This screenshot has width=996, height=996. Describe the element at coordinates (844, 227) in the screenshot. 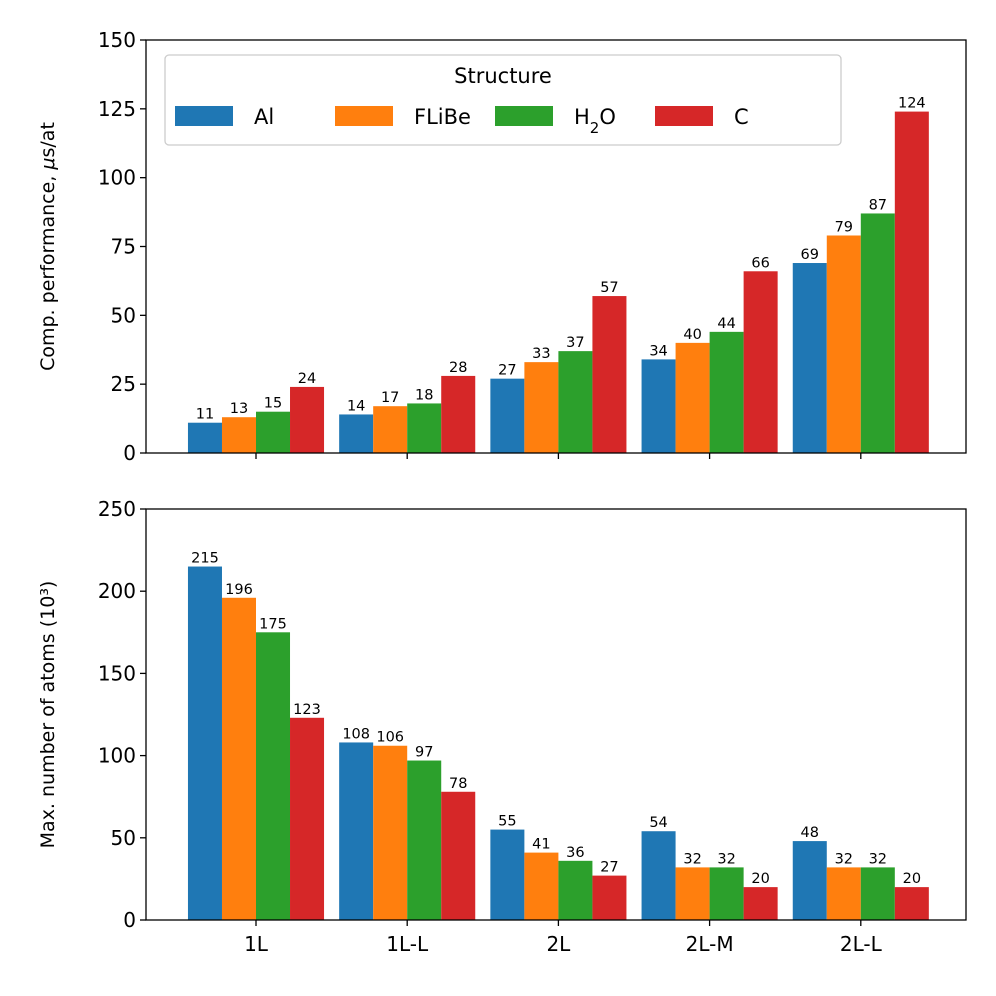

I see `data-label-flibe-2l-l: 79` at that location.